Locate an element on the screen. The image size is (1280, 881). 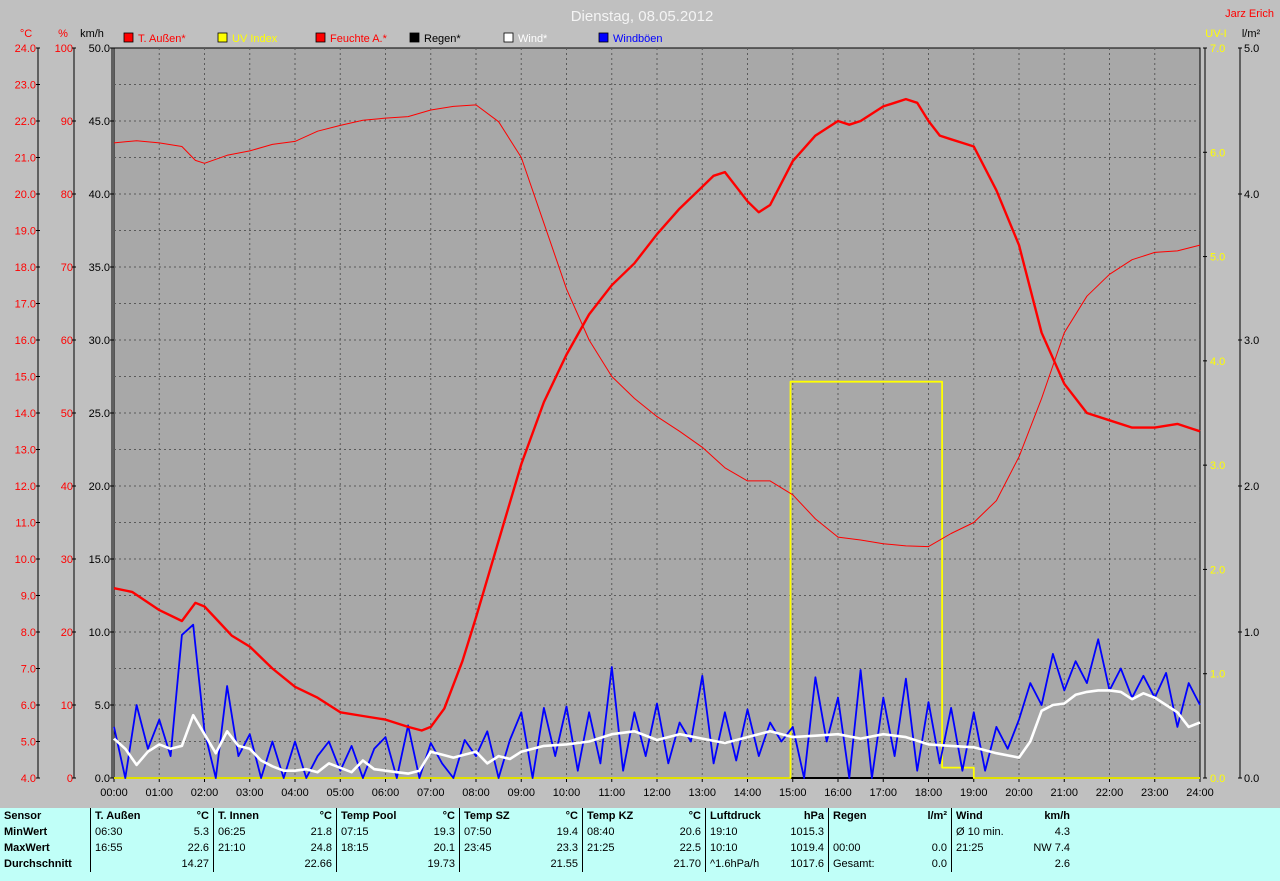
min-value: 19.4 is located at coordinates (567, 832).